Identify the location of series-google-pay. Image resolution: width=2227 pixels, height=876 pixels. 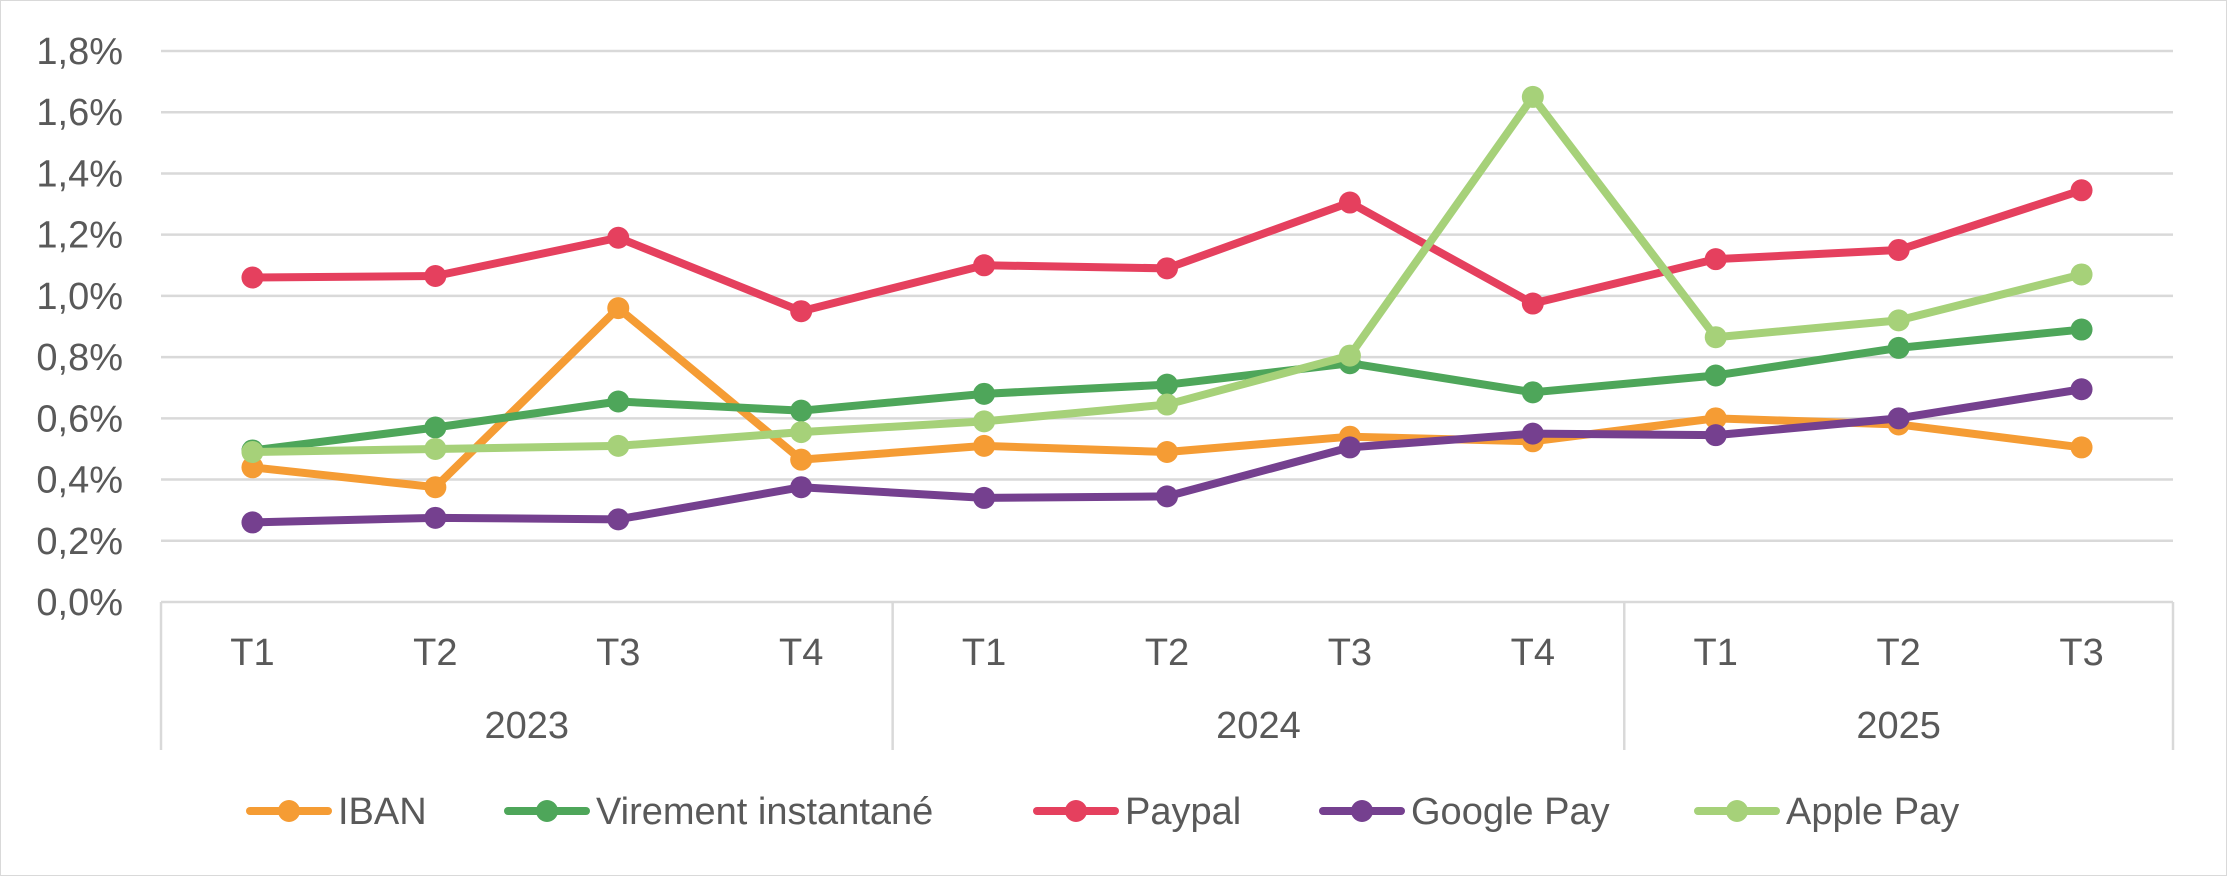
(1167, 456).